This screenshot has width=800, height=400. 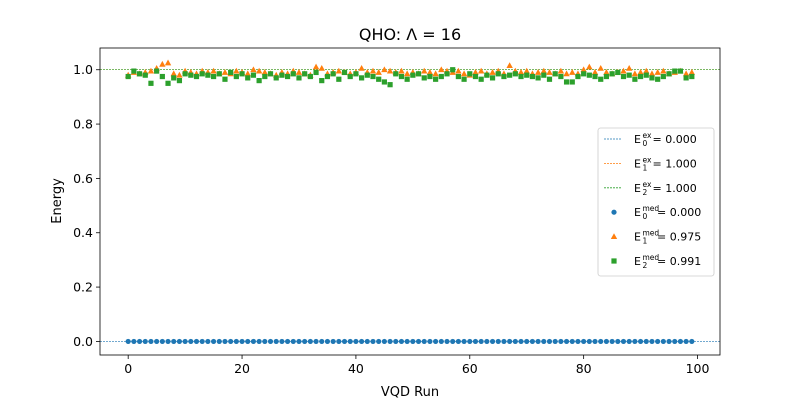 What do you see at coordinates (83, 341) in the screenshot?
I see `y-tick-label: 0.0` at bounding box center [83, 341].